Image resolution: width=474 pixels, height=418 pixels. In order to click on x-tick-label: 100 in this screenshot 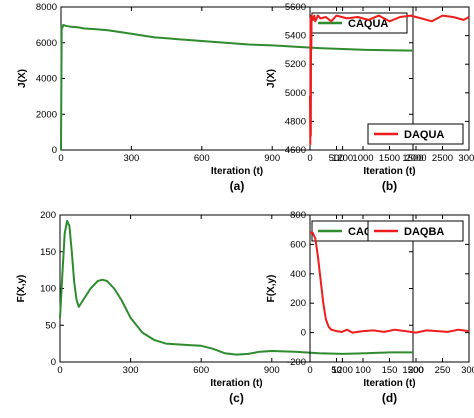, I will do `click(363, 370)`.